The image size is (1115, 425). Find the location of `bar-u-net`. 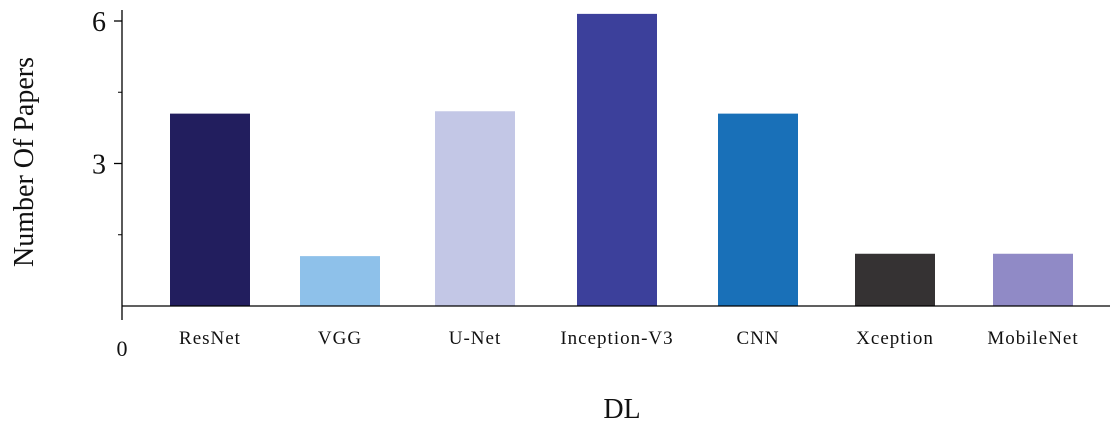

bar-u-net is located at coordinates (475, 208).